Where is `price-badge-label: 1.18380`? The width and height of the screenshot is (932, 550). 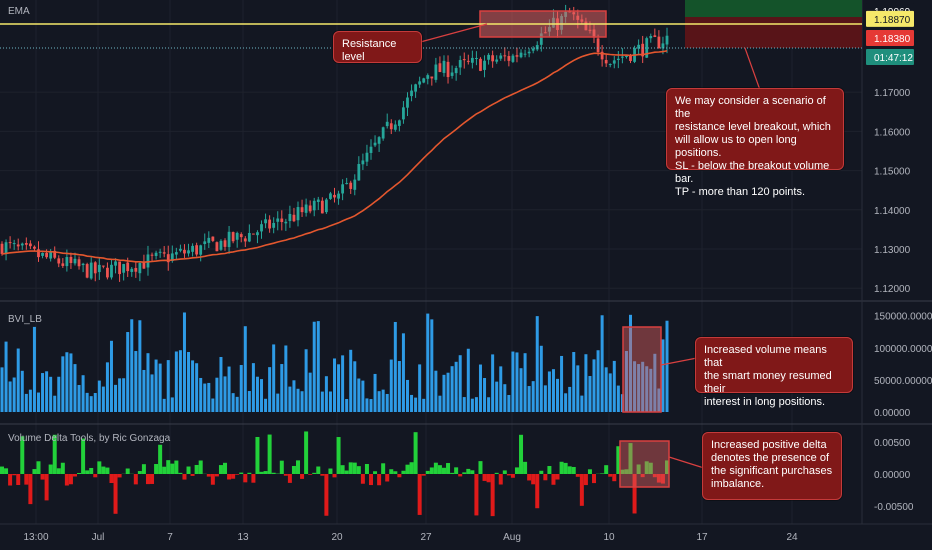 price-badge-label: 1.18380 is located at coordinates (892, 39).